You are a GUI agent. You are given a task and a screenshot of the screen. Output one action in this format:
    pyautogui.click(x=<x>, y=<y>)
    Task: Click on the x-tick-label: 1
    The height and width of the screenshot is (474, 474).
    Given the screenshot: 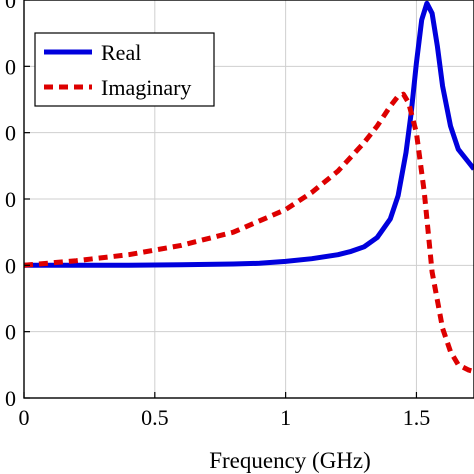 What is the action you would take?
    pyautogui.click(x=285, y=417)
    